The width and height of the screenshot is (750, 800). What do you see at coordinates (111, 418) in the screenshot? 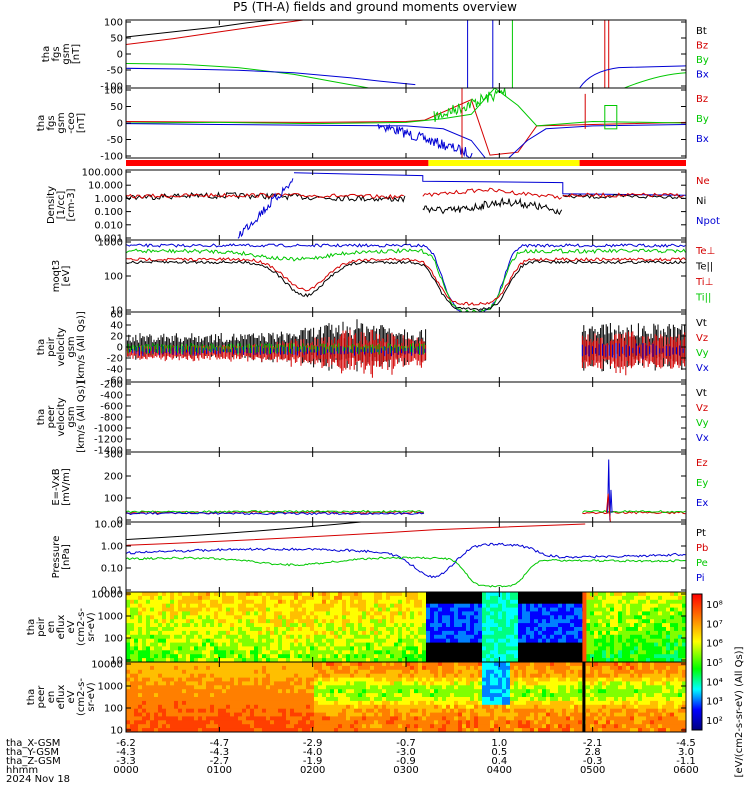
I see `ytick-label: -800` at bounding box center [111, 418].